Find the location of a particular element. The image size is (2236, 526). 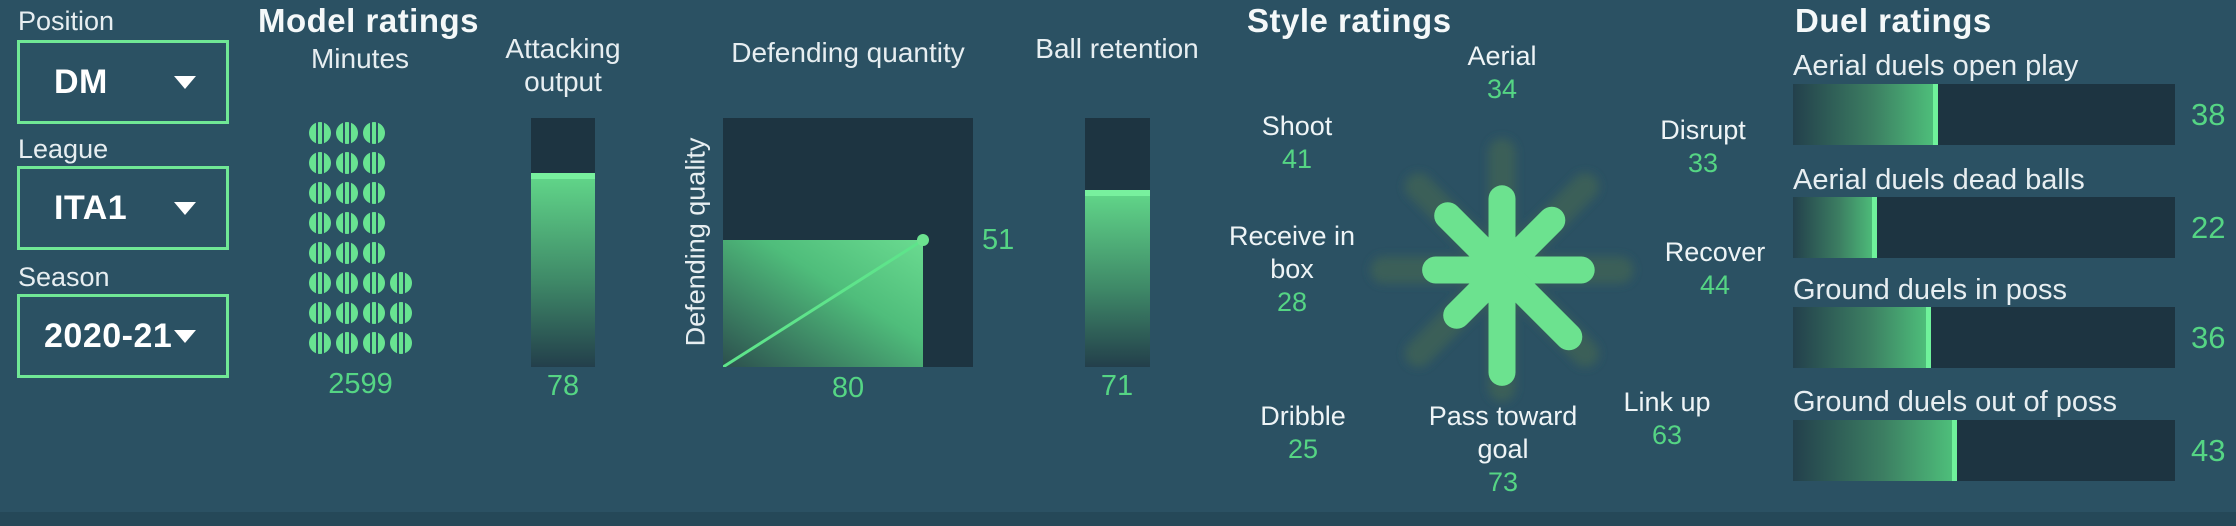

defending-scatter-chart is located at coordinates (848, 242).